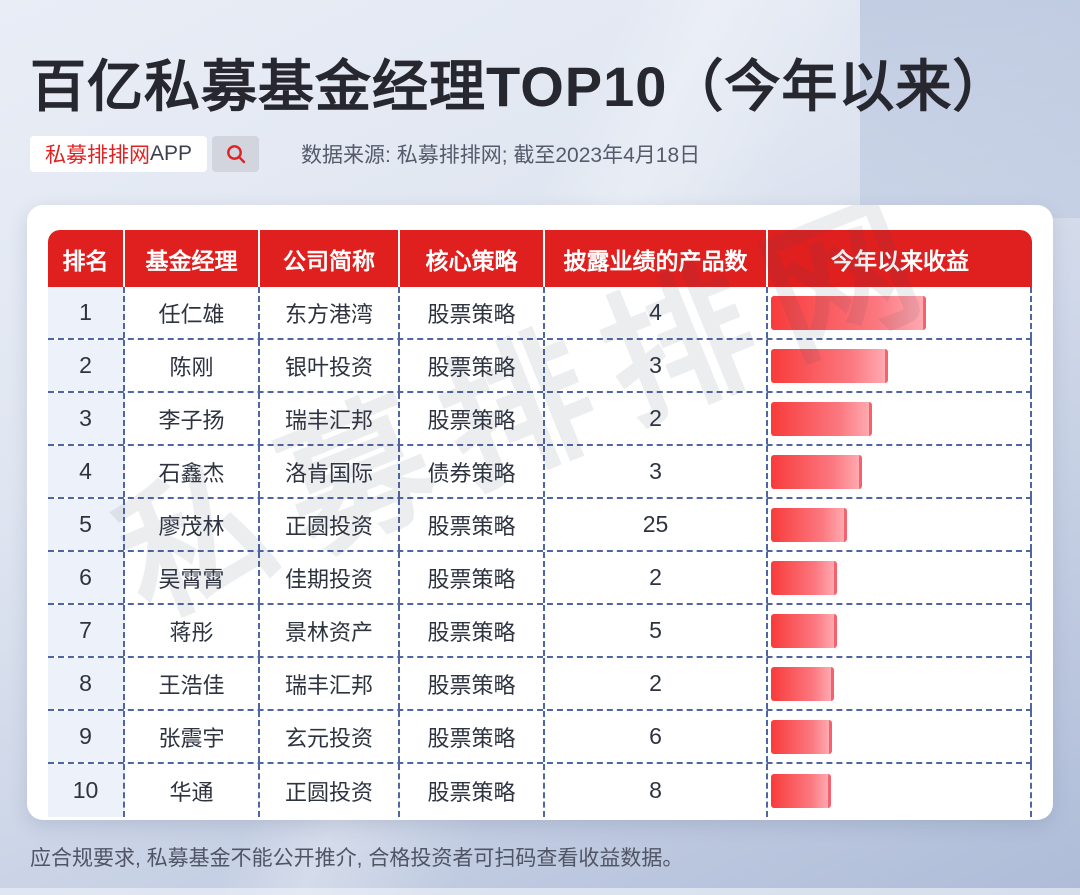 The height and width of the screenshot is (895, 1080). I want to click on table-row: 3 李子扬 瑞丰汇邦 股票策略 2, so click(540, 419).